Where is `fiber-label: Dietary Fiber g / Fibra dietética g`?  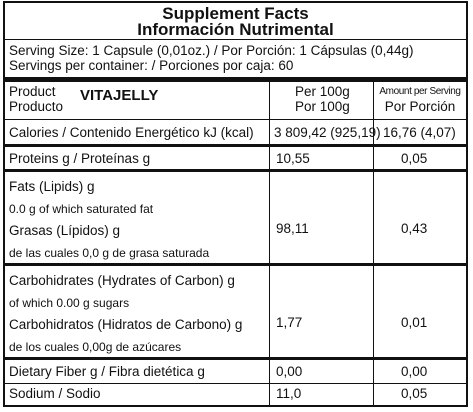 fiber-label: Dietary Fiber g / Fibra dietética g is located at coordinates (107, 371).